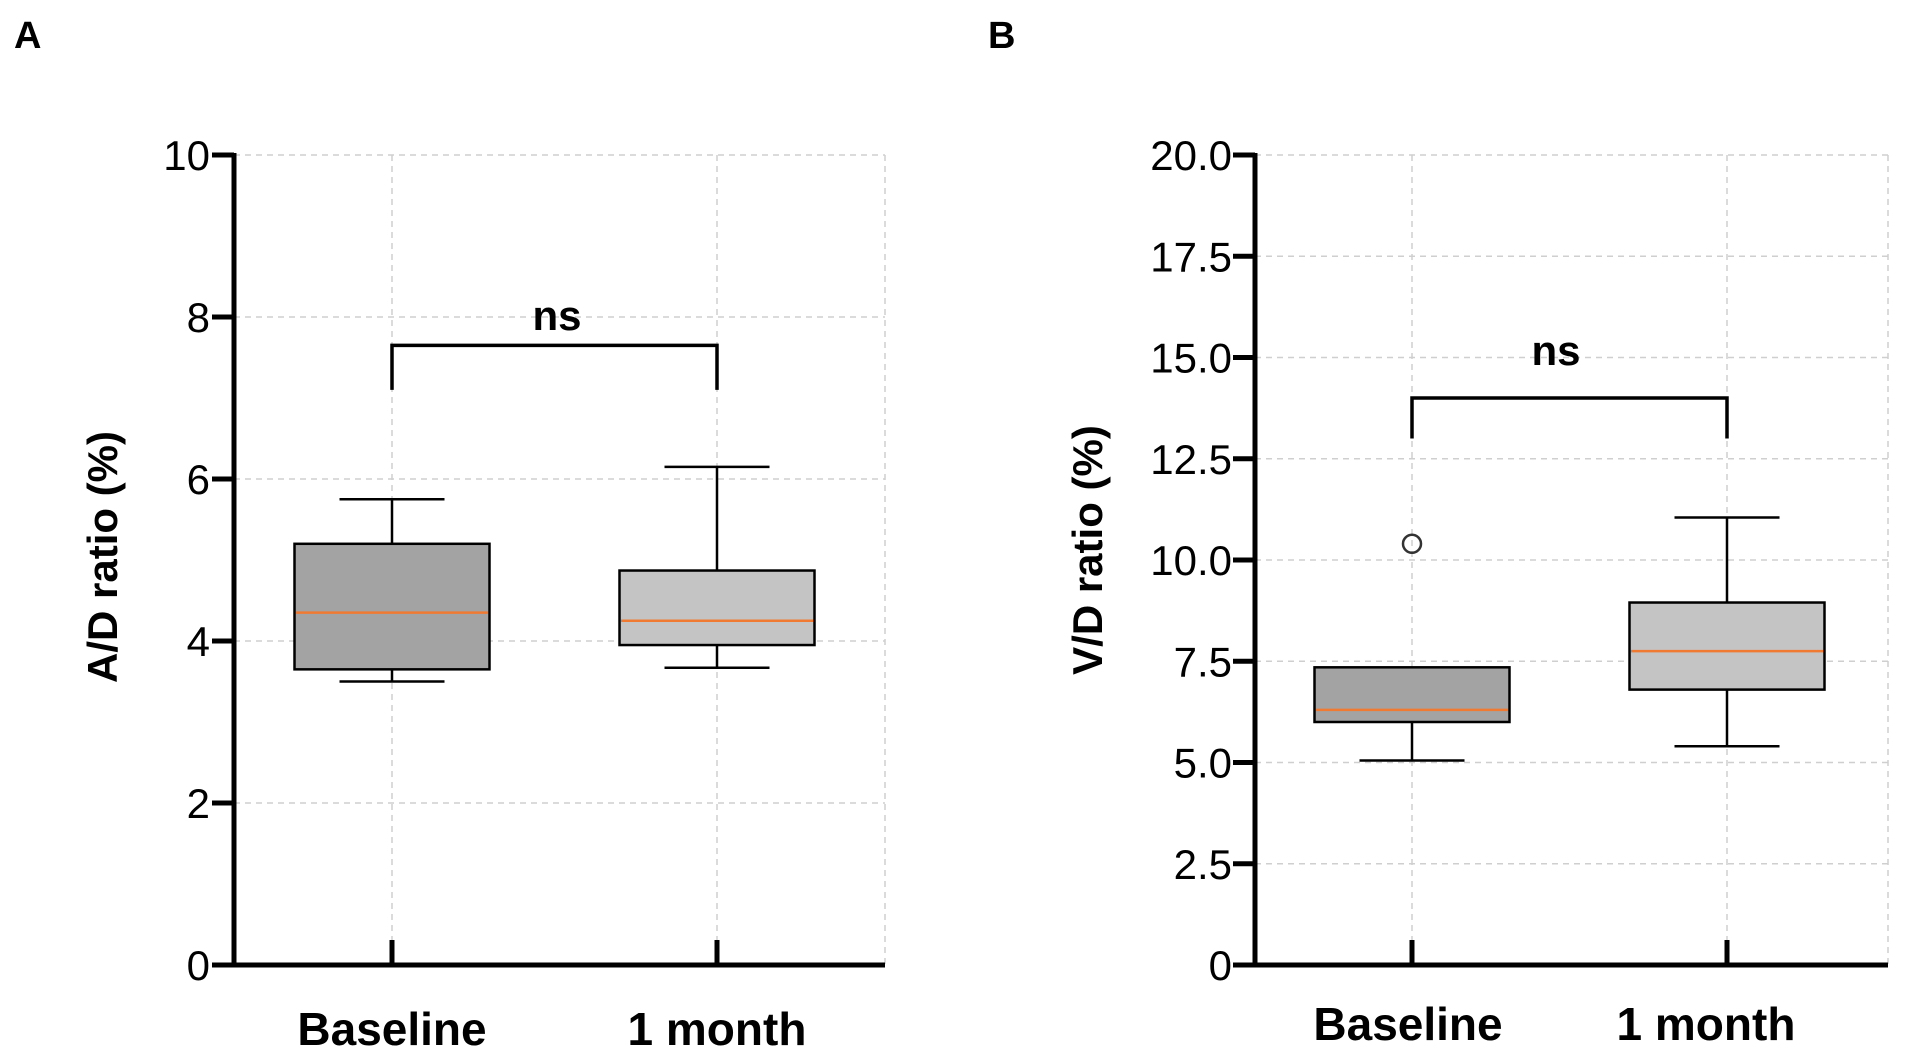  I want to click on panel-a-boxes, so click(554, 574).